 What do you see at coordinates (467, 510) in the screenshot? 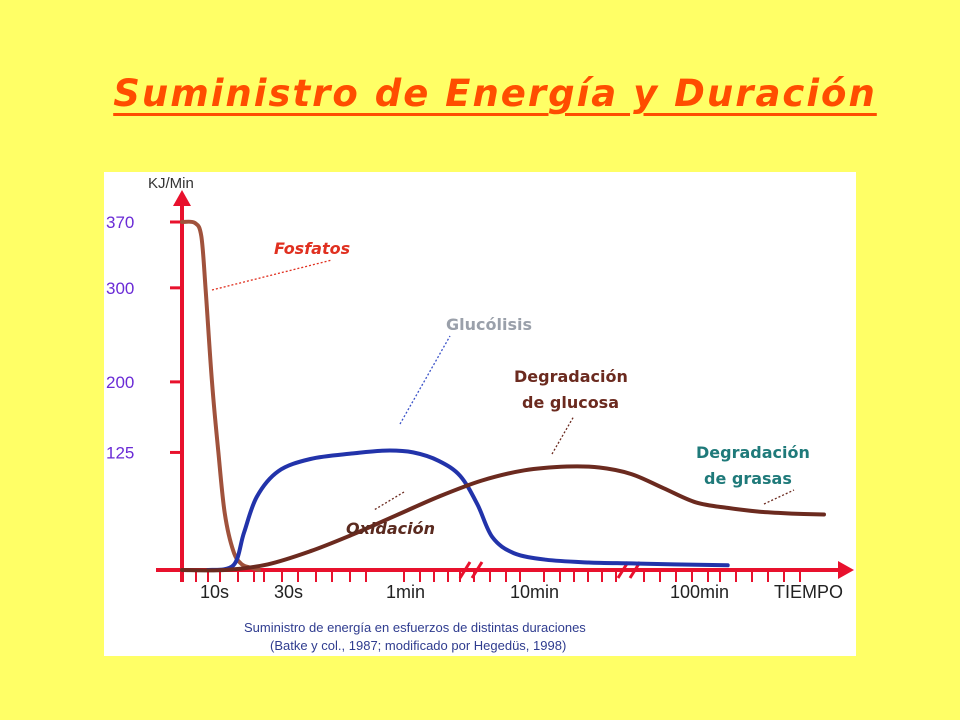
I see `series-line-glucolisis` at bounding box center [467, 510].